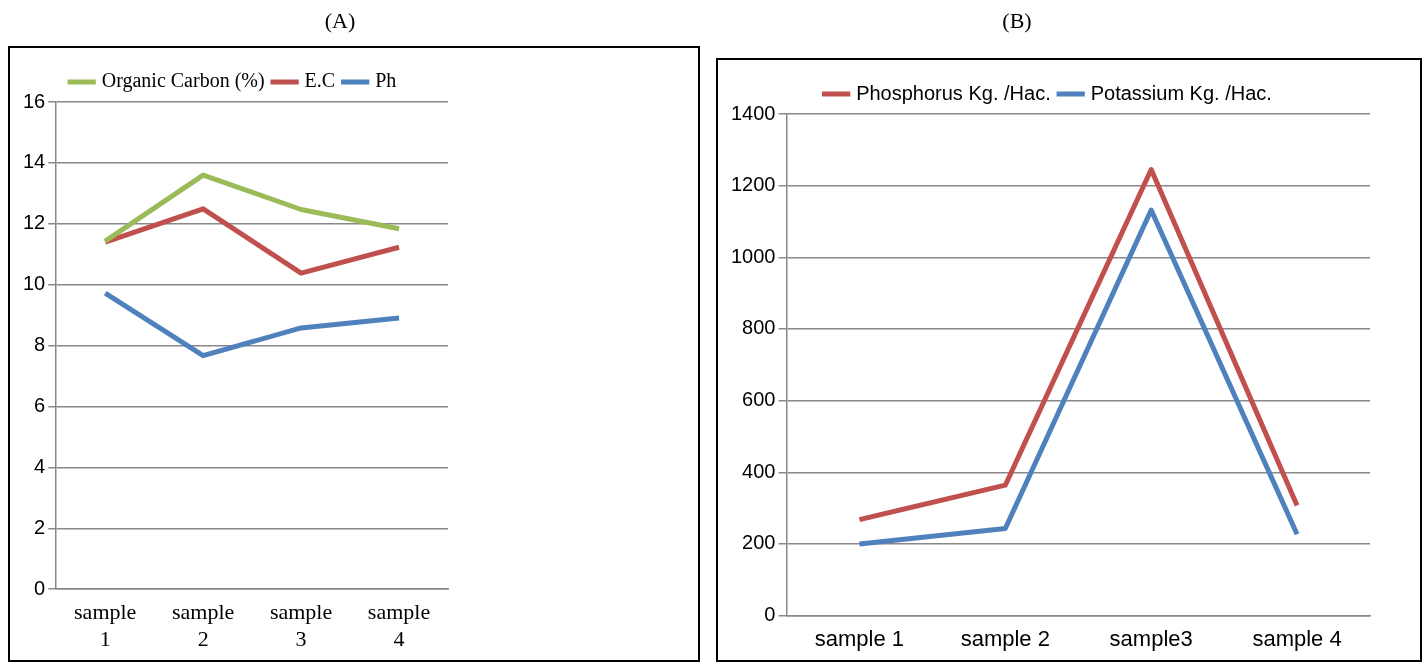 This screenshot has width=1428, height=664. Describe the element at coordinates (1151, 638) in the screenshot. I see `x-tick-label: sample3` at that location.